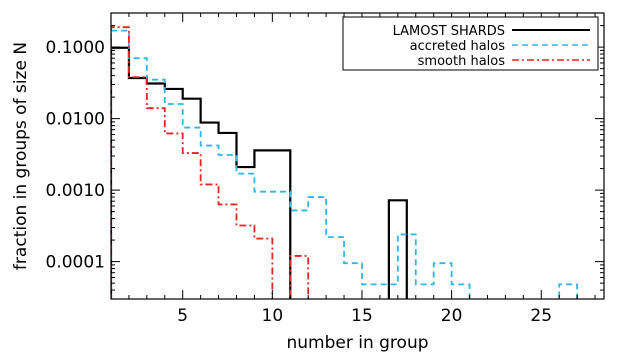 Image resolution: width=620 pixels, height=356 pixels. Describe the element at coordinates (182, 316) in the screenshot. I see `x-tick-label: 5` at that location.